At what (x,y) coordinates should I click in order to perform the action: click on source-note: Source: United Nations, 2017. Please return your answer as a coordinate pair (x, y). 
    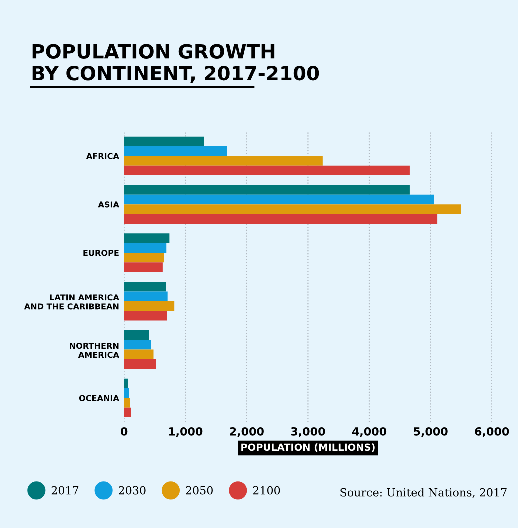
    Looking at the image, I should click on (423, 493).